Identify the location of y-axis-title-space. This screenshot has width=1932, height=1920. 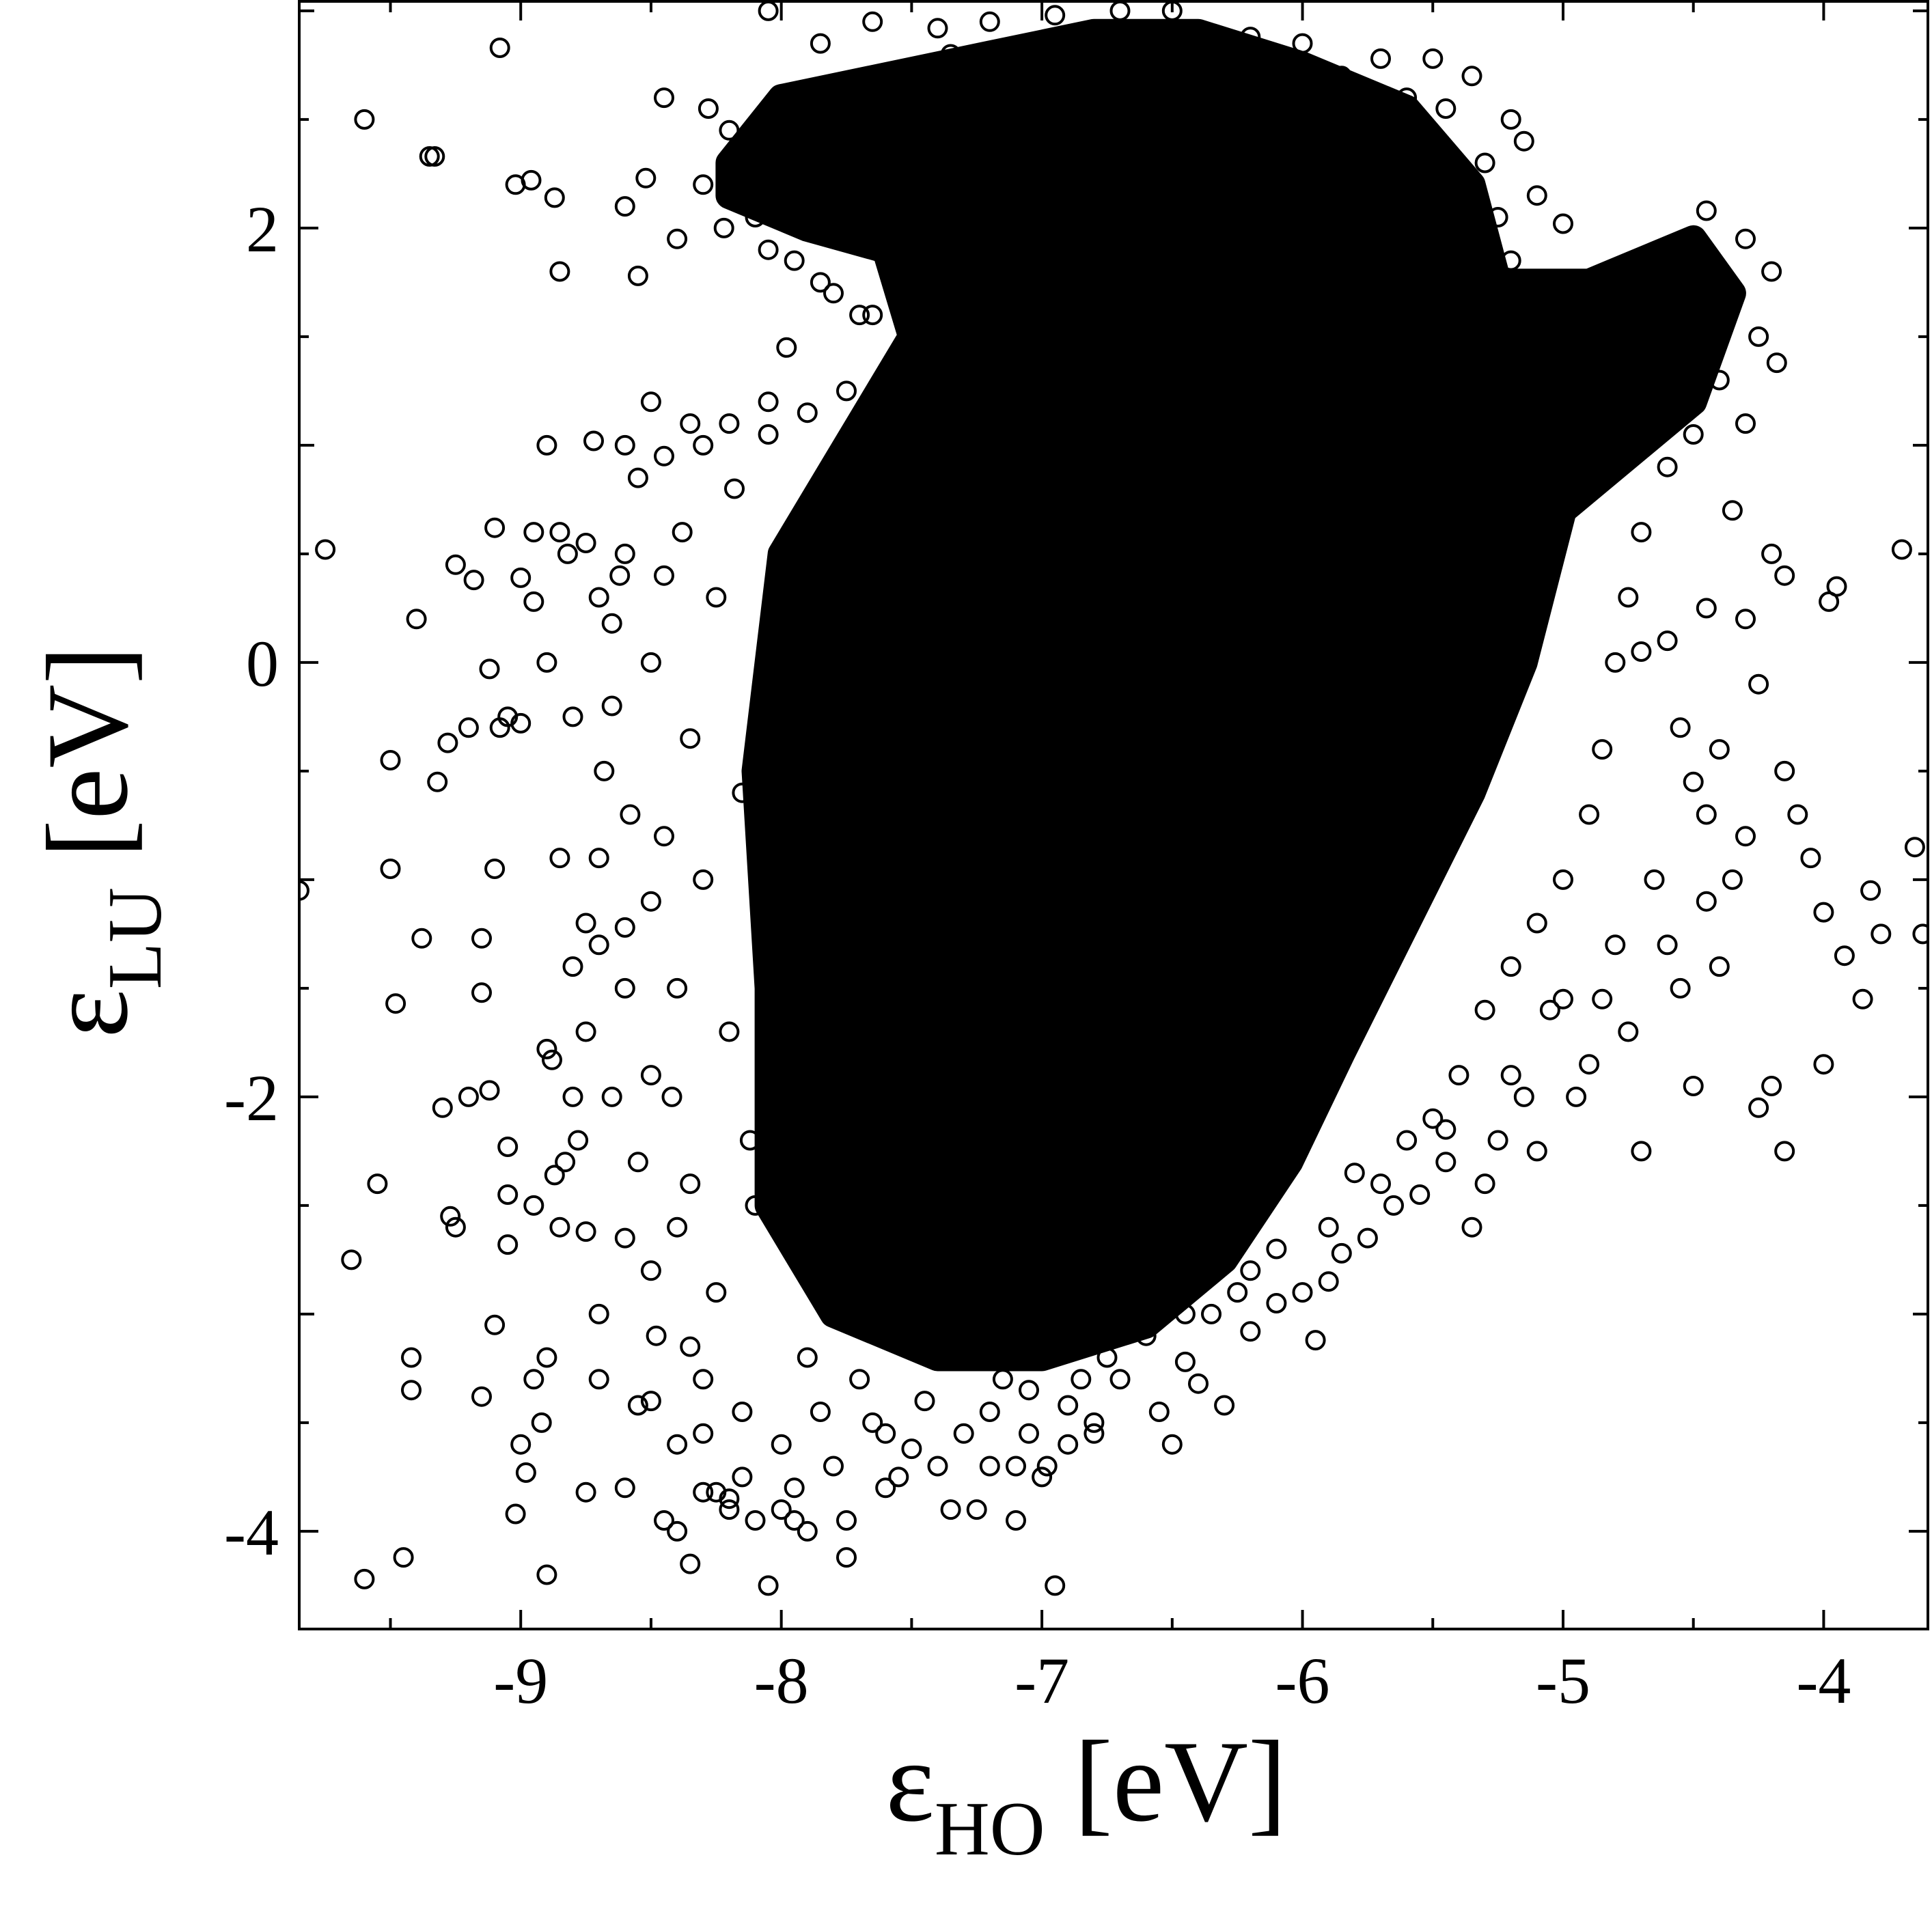
(87, 873).